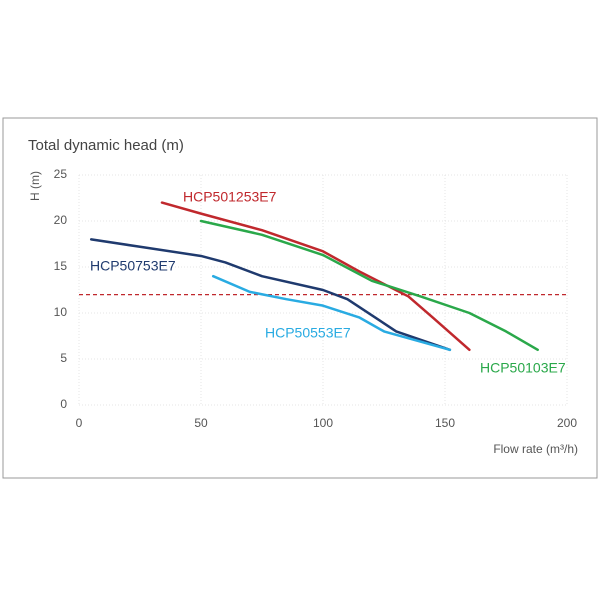 This screenshot has width=600, height=605. Describe the element at coordinates (63, 404) in the screenshot. I see `y-tick-label: 0` at that location.